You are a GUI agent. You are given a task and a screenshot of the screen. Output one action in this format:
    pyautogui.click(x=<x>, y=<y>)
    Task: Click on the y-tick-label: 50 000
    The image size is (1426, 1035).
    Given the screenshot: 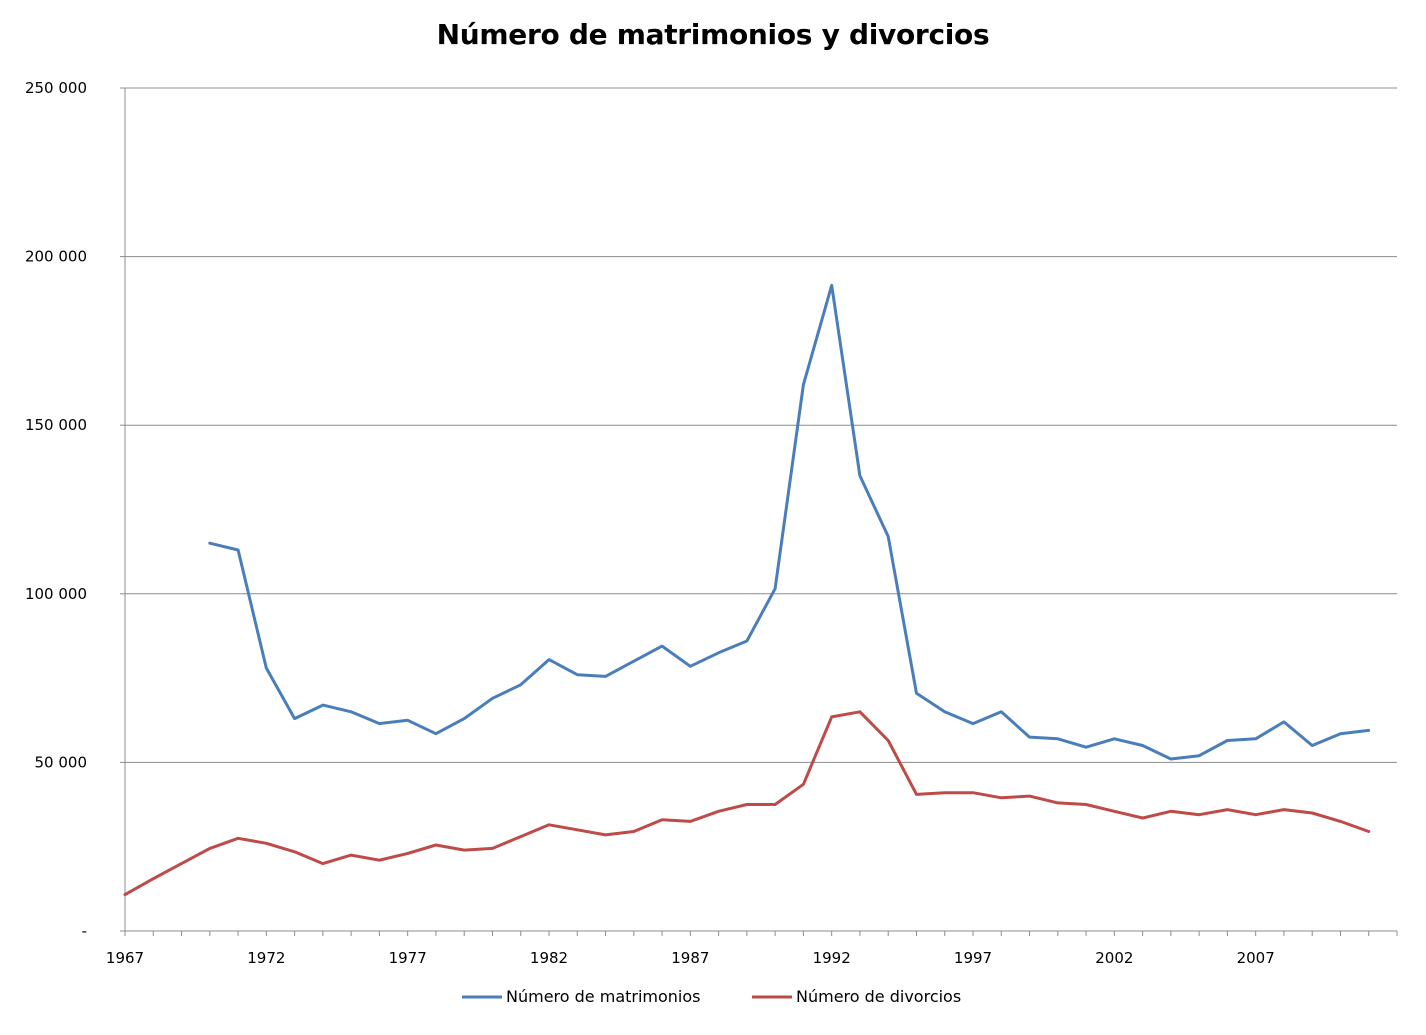 What is the action you would take?
    pyautogui.click(x=61, y=762)
    